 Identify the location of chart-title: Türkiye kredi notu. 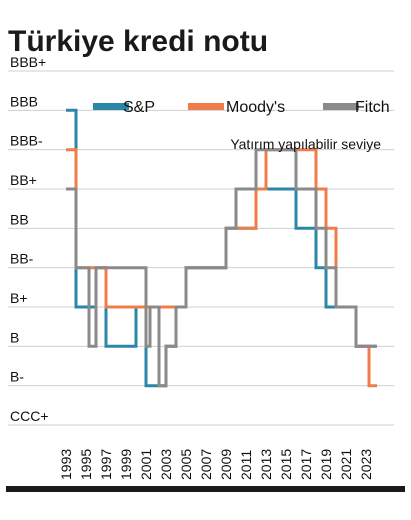
(138, 41).